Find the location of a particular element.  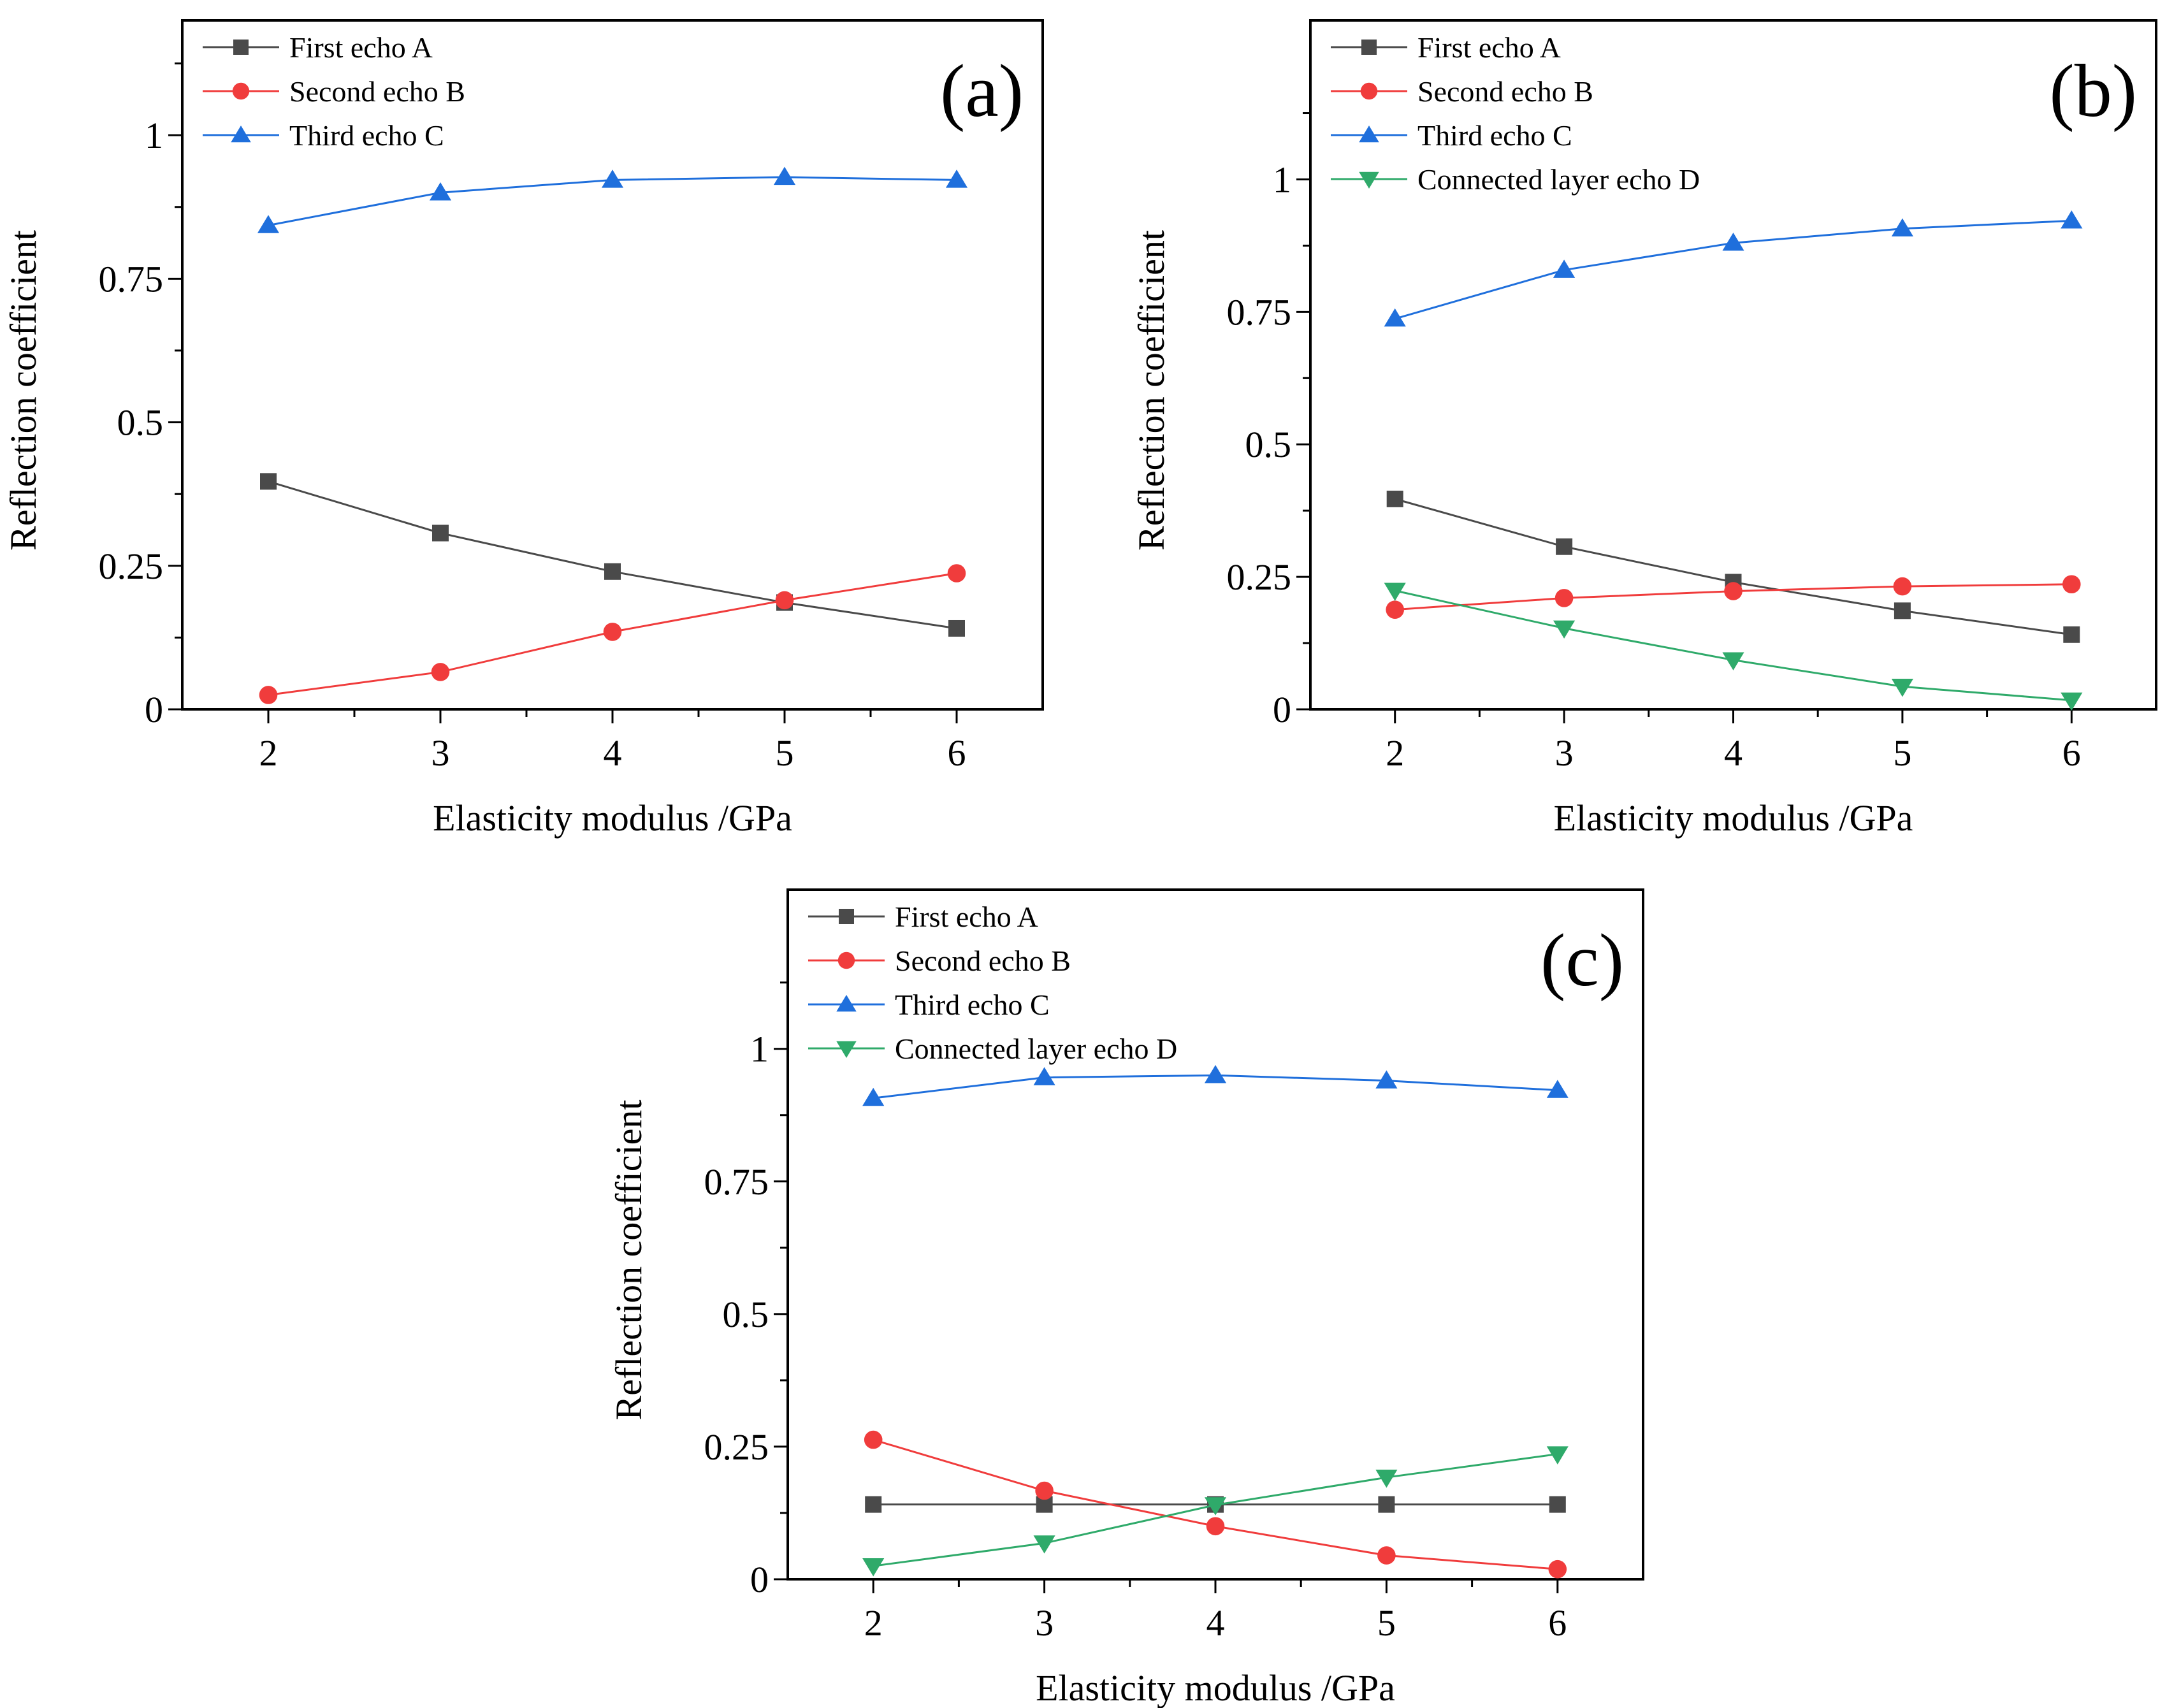

series-line is located at coordinates (612, 555).